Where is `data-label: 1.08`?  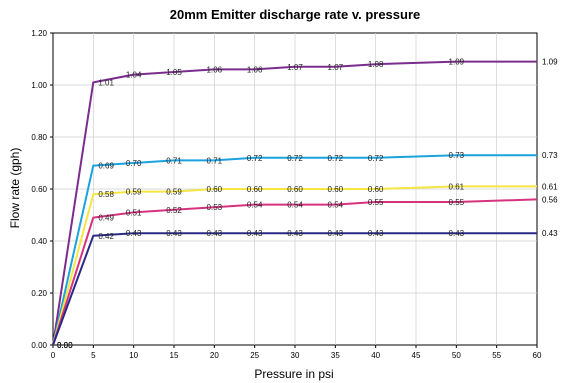 data-label: 1.08 is located at coordinates (376, 64).